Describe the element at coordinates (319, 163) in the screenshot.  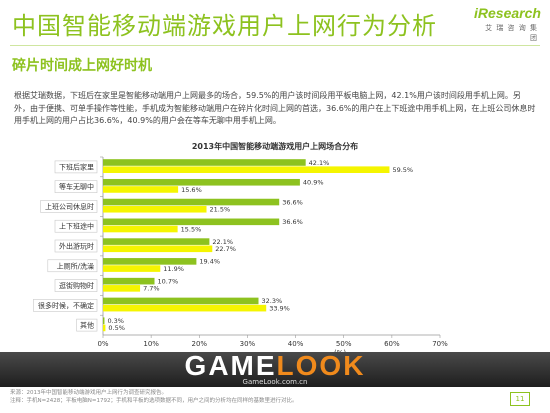
I see `bar-value-label: 42.1%` at that location.